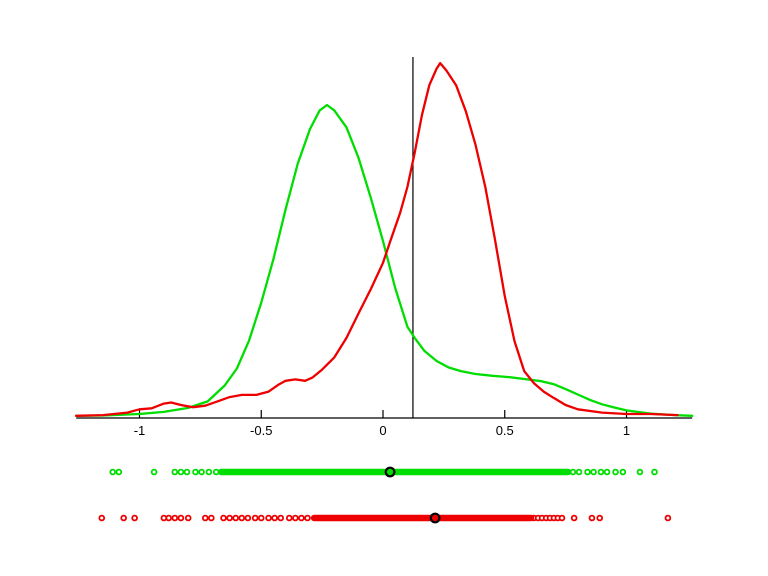 This screenshot has height=576, width=768. Describe the element at coordinates (390, 472) in the screenshot. I see `green-samples-highlight-marker` at that location.